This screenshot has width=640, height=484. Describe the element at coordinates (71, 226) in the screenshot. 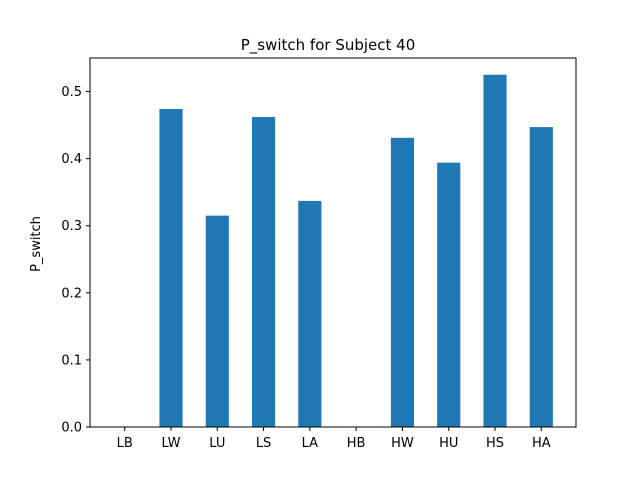

I see `y-tick-label: 0.3` at that location.